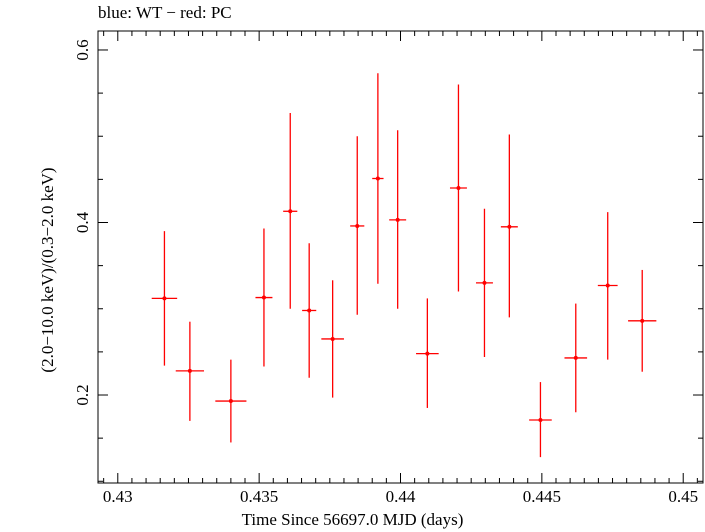 This screenshot has height=532, width=705. Describe the element at coordinates (542, 496) in the screenshot. I see `x-tick-label: 0.445` at that location.